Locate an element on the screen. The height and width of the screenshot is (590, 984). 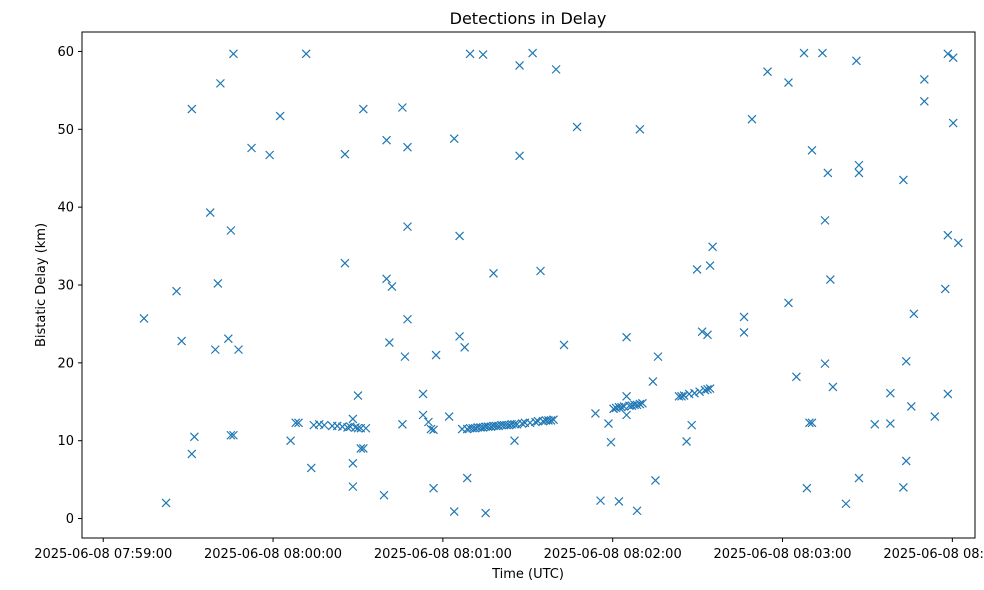
y-axis-title: Bistatic Delay (km) is located at coordinates (41, 285).